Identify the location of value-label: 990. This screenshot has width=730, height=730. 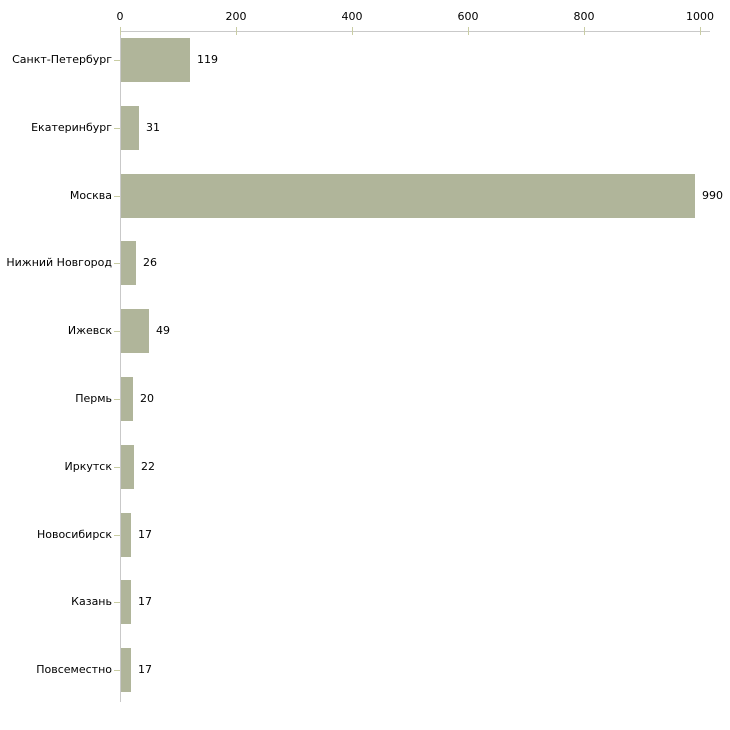
(712, 195).